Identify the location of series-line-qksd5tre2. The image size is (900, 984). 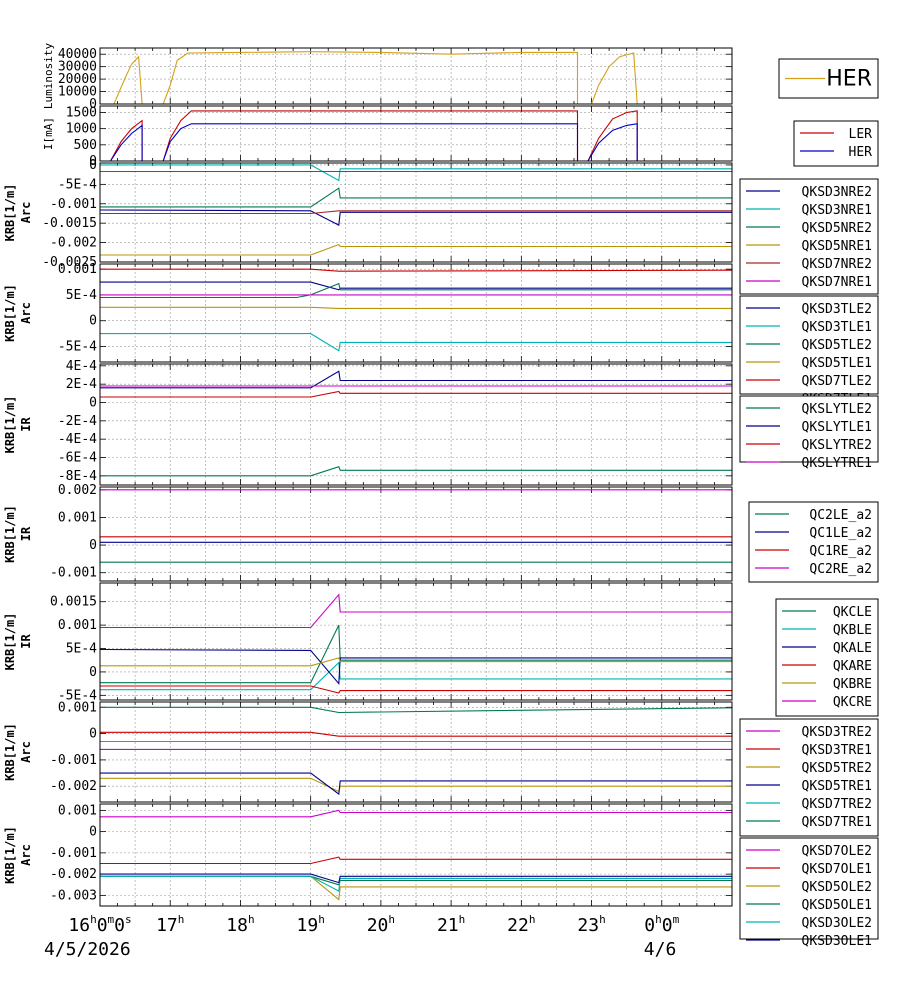
(416, 785).